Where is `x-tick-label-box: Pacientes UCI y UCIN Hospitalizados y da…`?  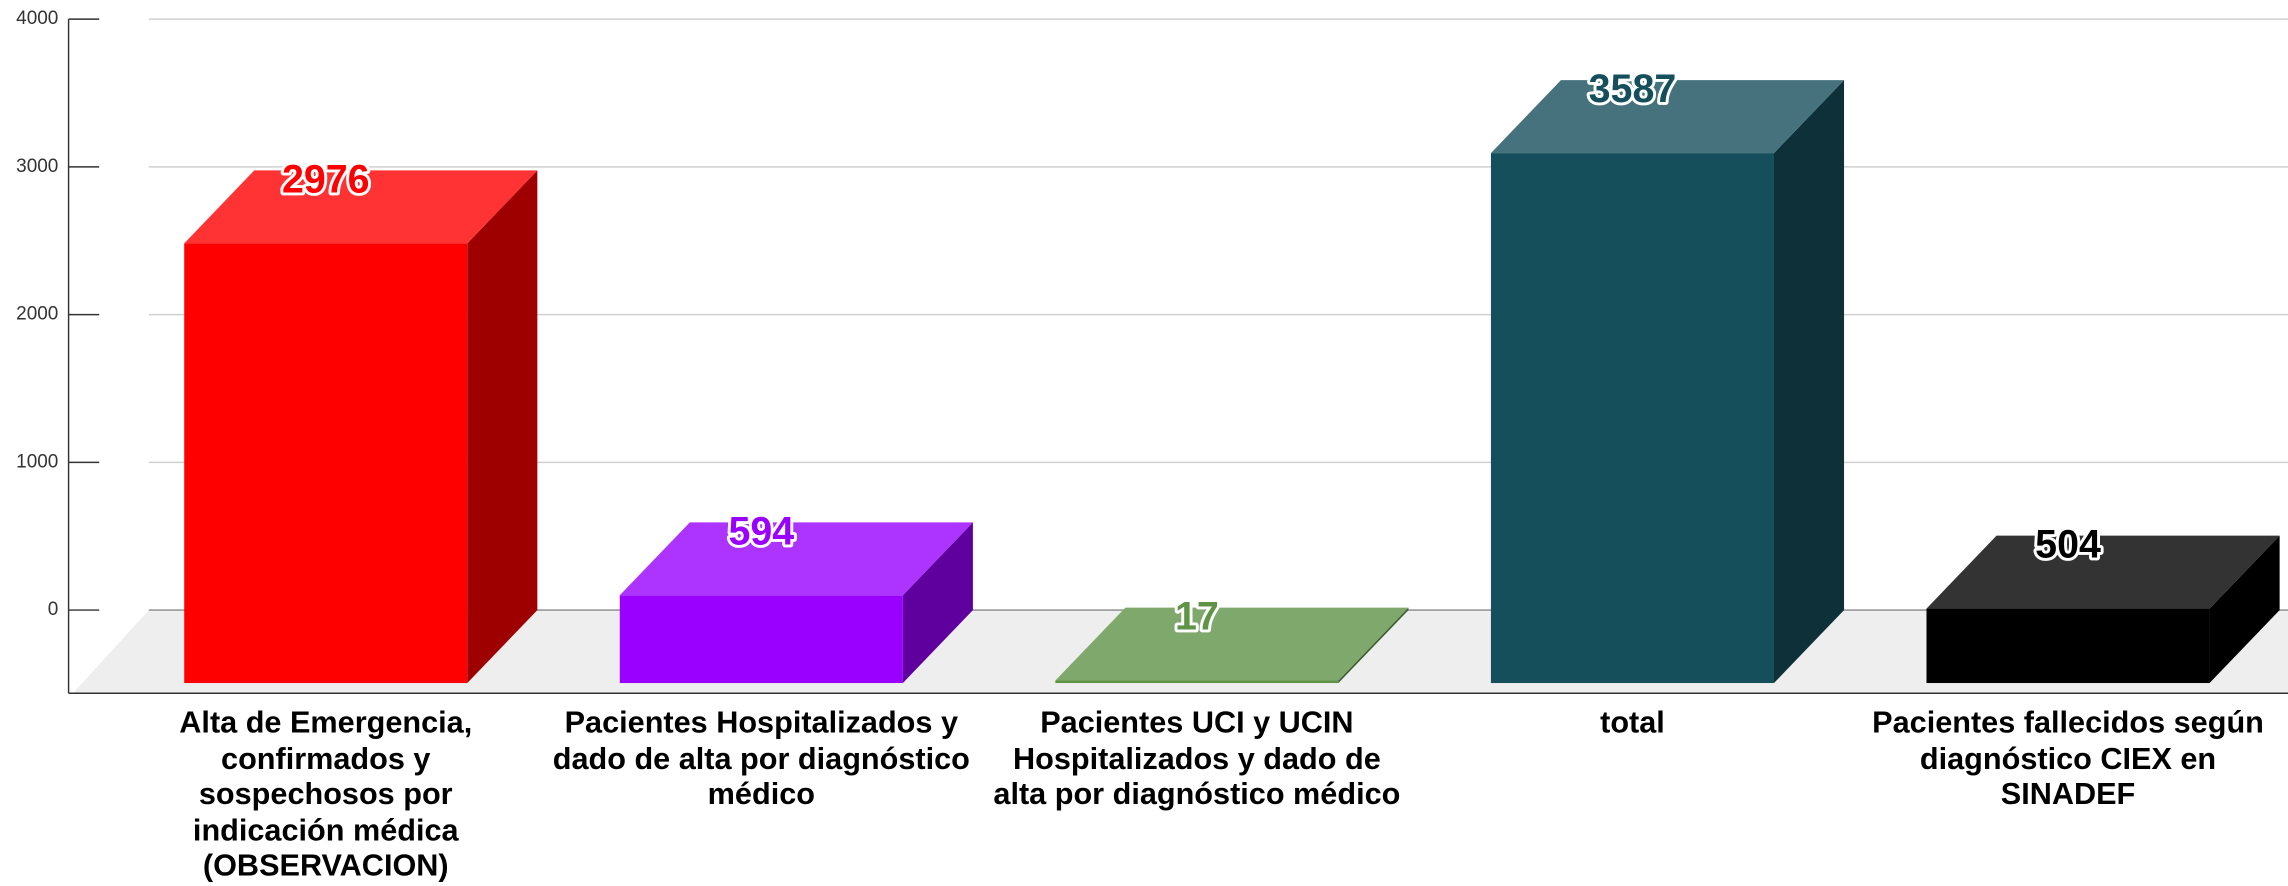
x-tick-label-box: Pacientes UCI y UCIN Hospitalizados y da… is located at coordinates (1197, 759).